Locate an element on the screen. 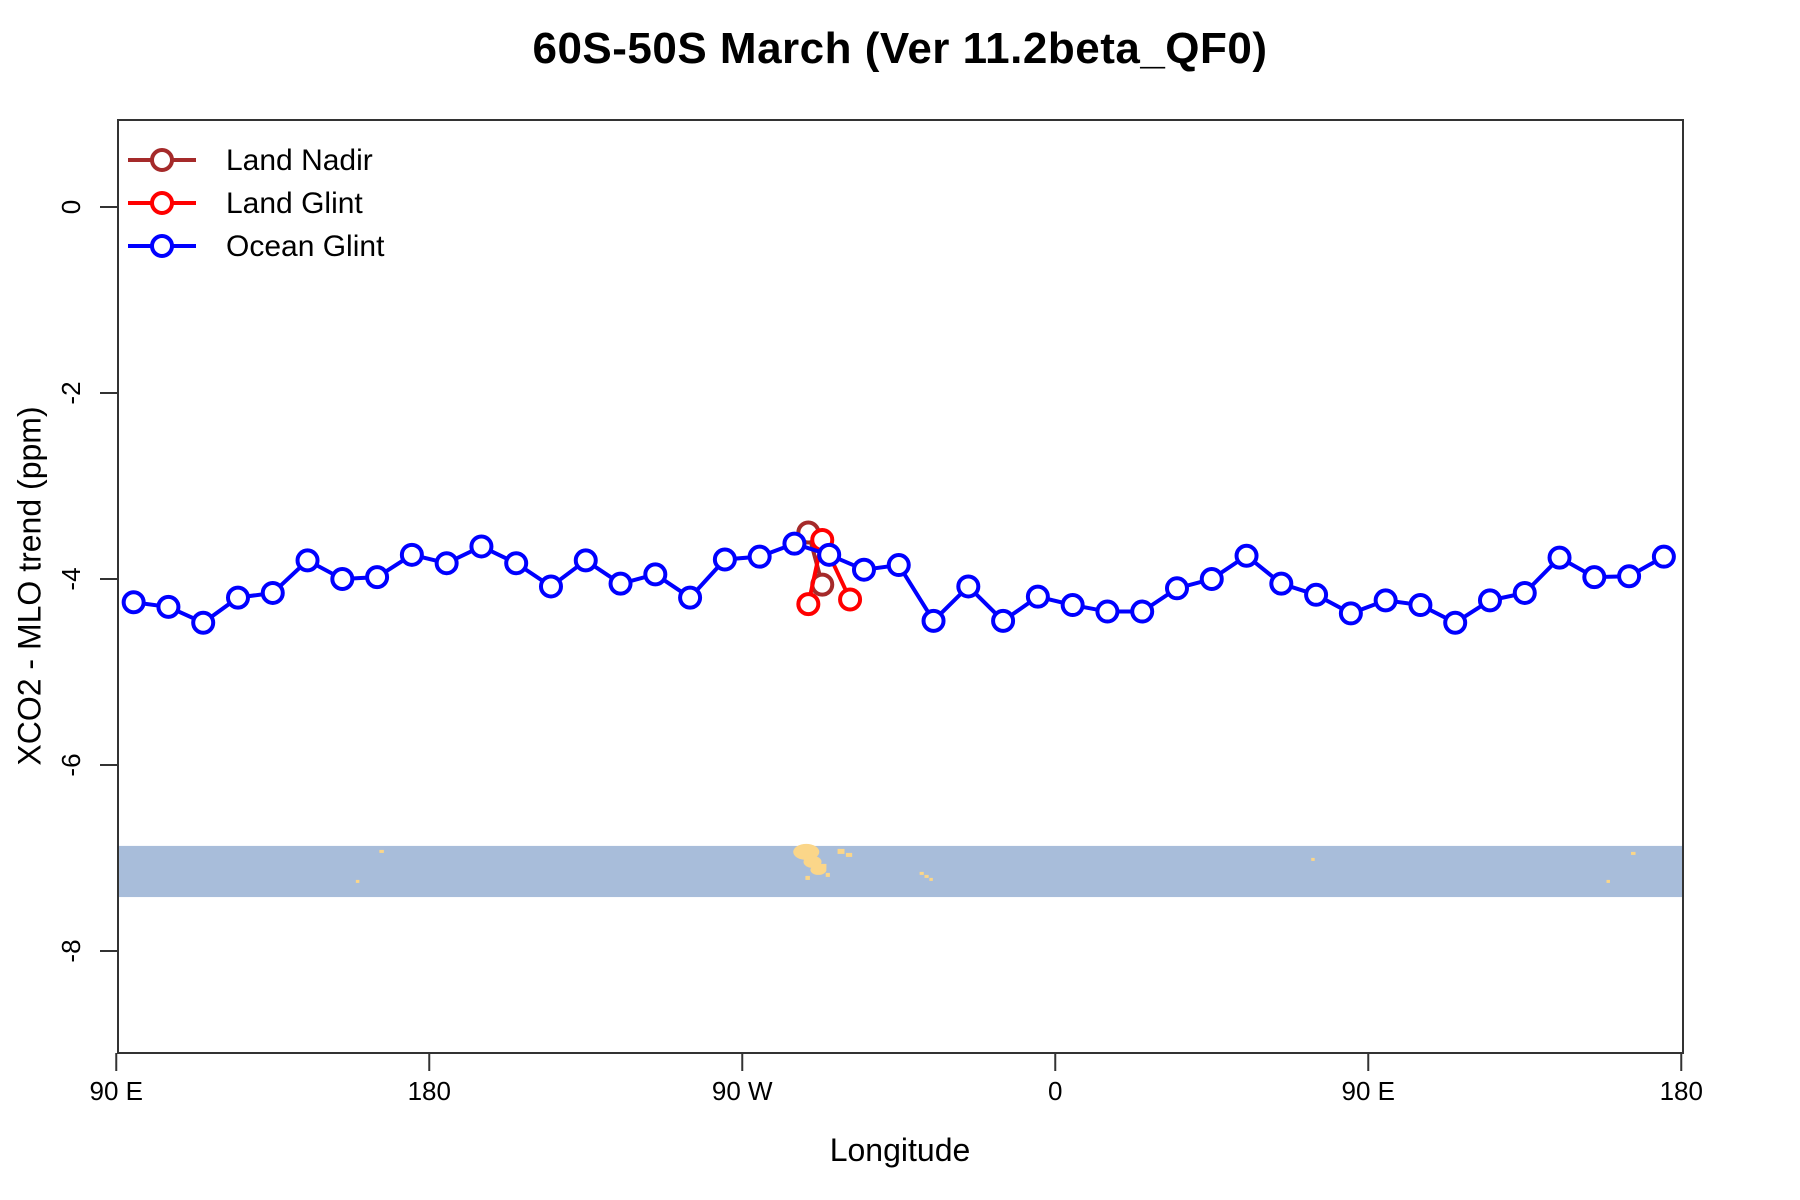  legend-label: Land Glint is located at coordinates (294, 203).